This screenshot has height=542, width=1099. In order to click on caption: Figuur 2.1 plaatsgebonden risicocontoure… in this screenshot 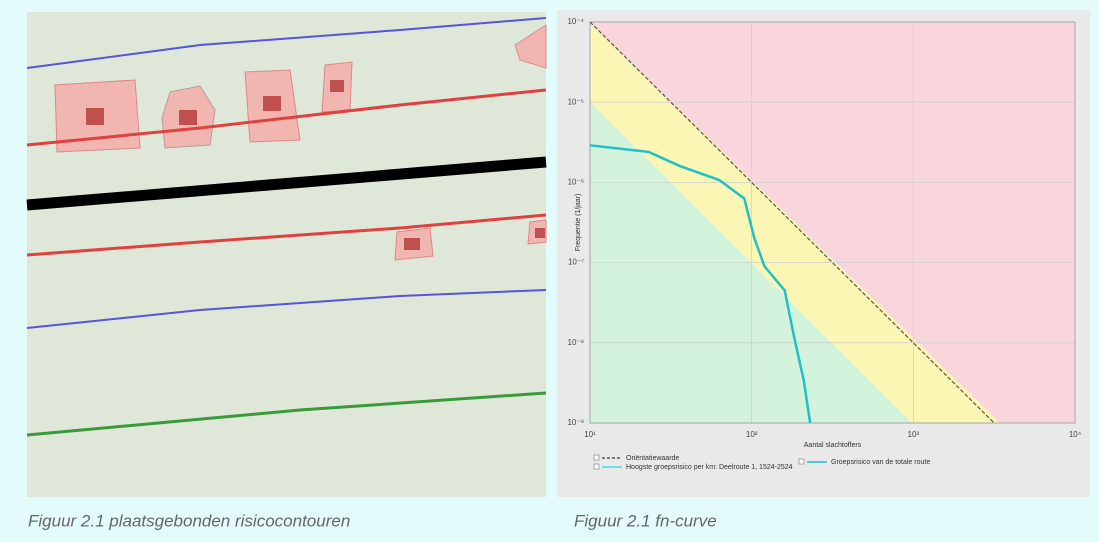, I will do `click(189, 520)`.